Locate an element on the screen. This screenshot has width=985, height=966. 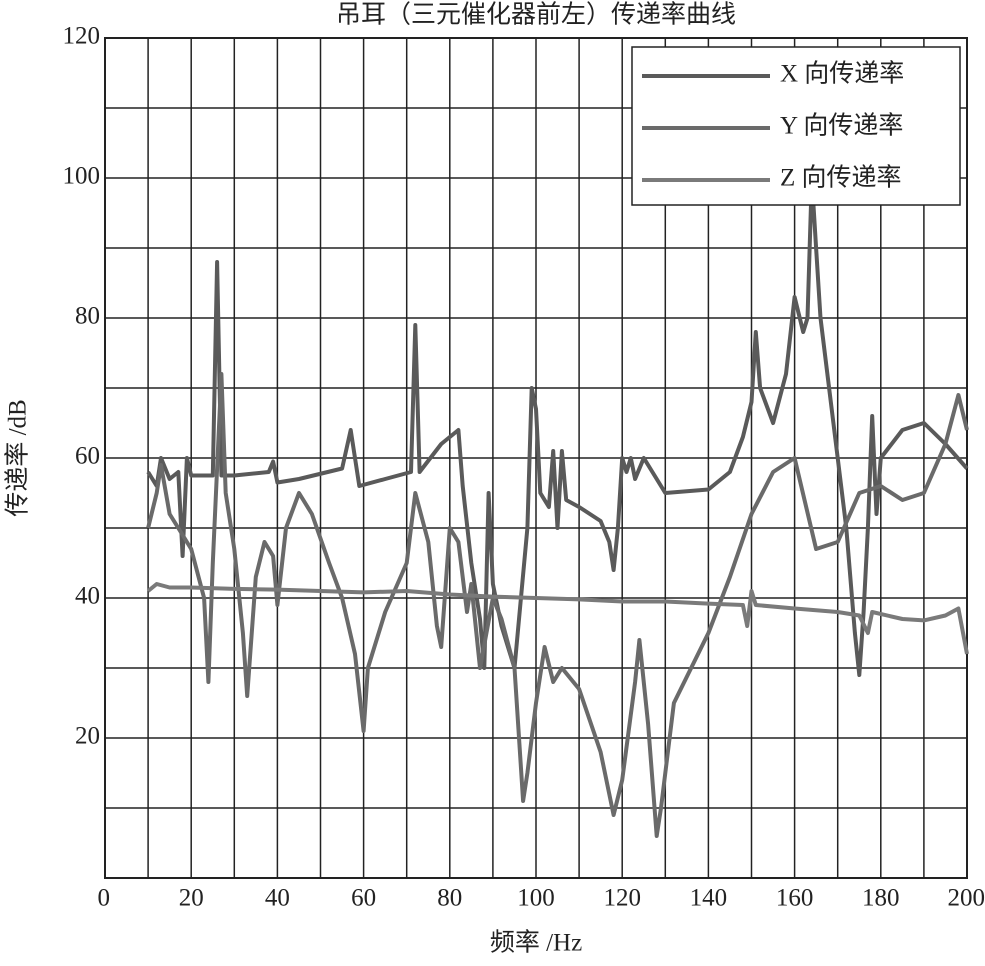
x-tick-label: 20 is located at coordinates (191, 898).